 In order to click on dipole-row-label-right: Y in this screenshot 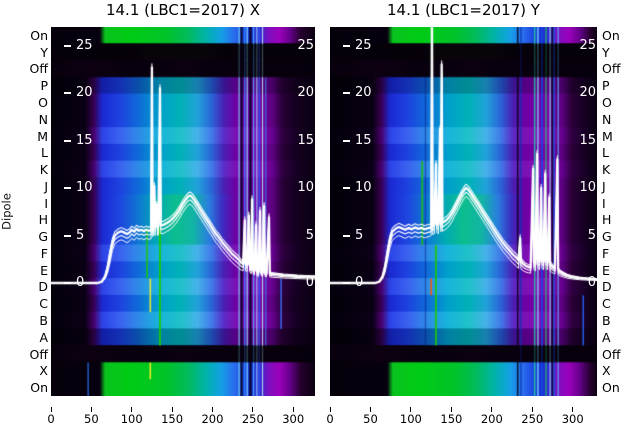, I will do `click(606, 52)`.